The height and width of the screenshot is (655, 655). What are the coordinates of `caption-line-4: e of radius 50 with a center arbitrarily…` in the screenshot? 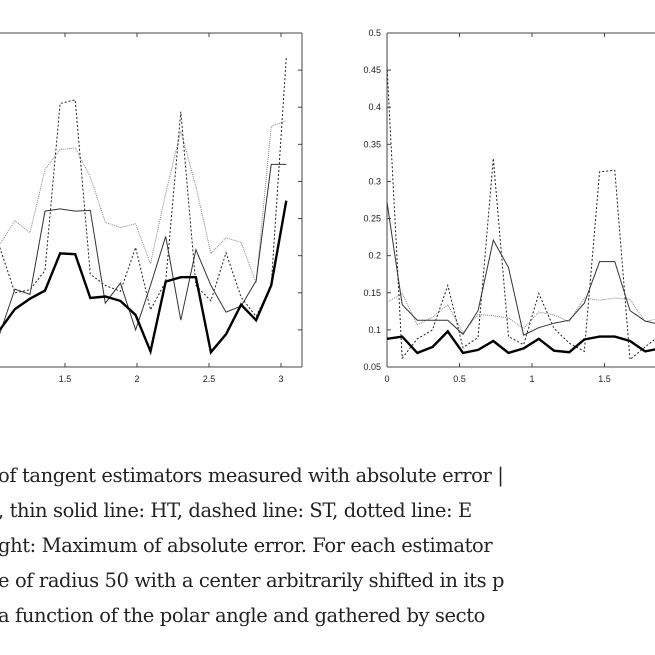 It's located at (252, 580).